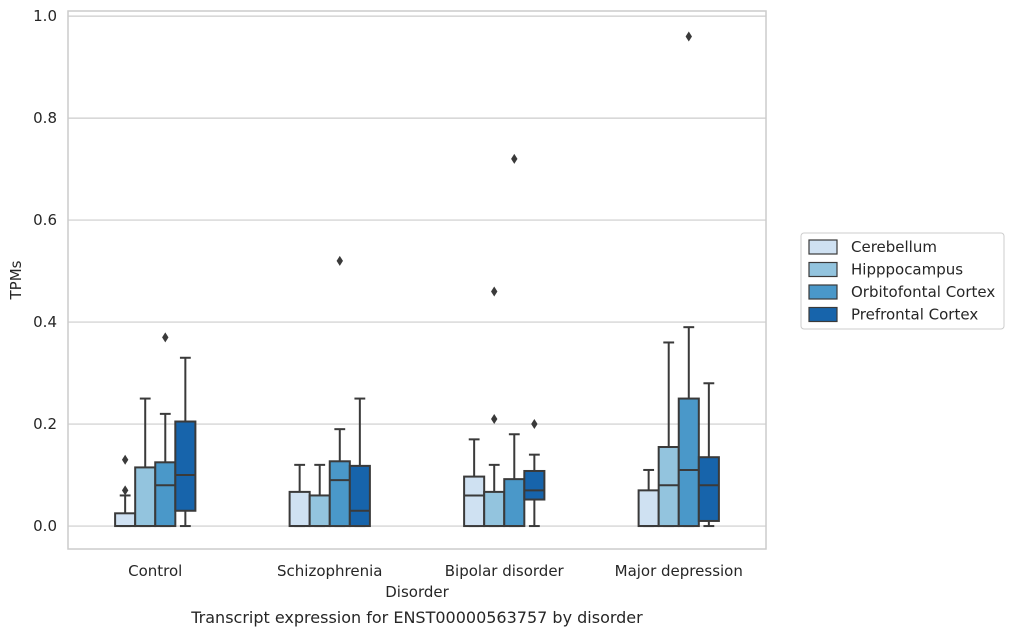 The width and height of the screenshot is (1014, 640). Describe the element at coordinates (329, 571) in the screenshot. I see `x-tick-label: Schizophrenia` at that location.